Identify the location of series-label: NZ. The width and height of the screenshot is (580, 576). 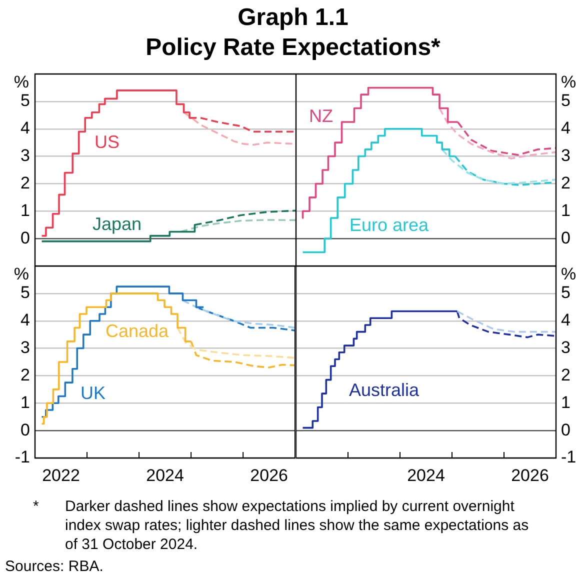
(321, 116).